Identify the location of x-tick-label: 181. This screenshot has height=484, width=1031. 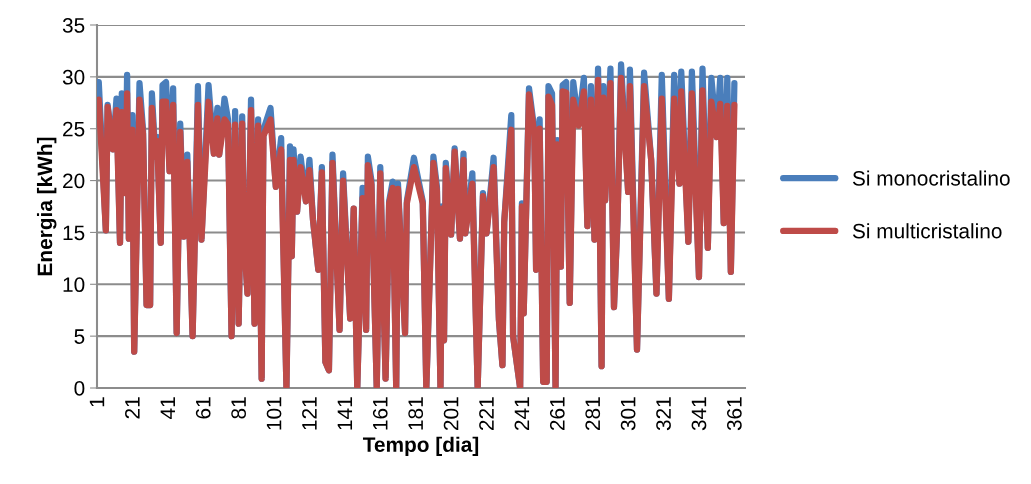
(416, 413).